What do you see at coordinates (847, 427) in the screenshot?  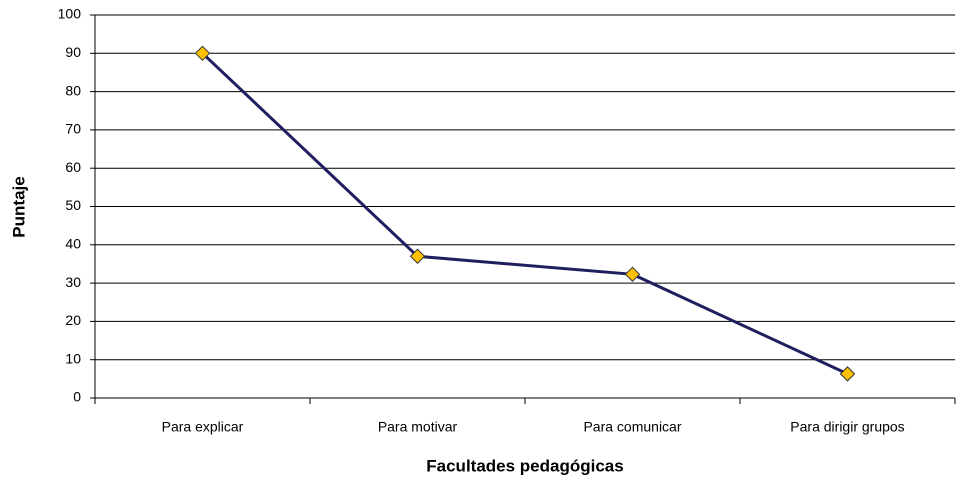 I see `x-tick-label: Para dirigir grupos` at bounding box center [847, 427].